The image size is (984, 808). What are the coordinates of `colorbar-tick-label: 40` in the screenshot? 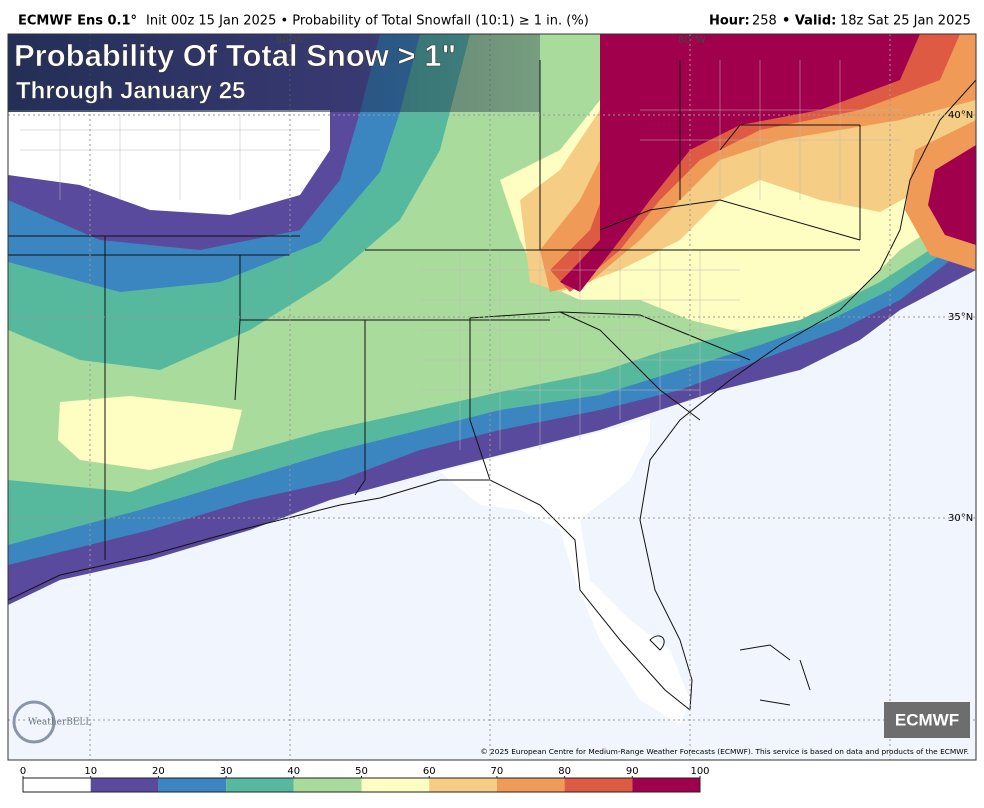 It's located at (293, 771).